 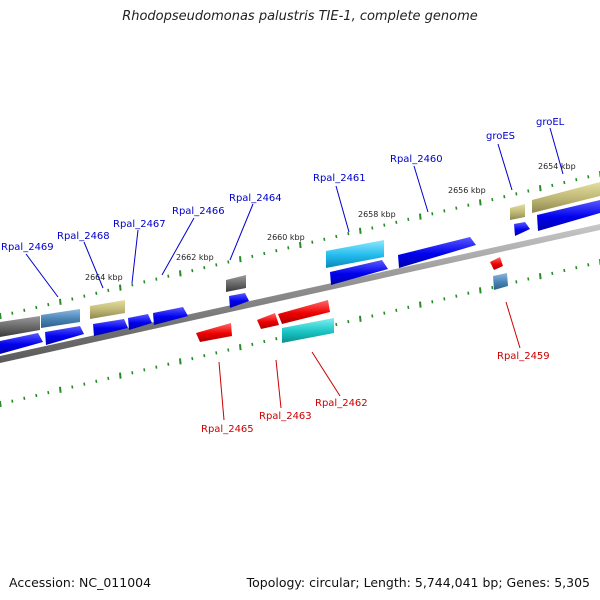 I want to click on gene-label-rpal-2467: Rpal_2467, so click(x=139, y=224).